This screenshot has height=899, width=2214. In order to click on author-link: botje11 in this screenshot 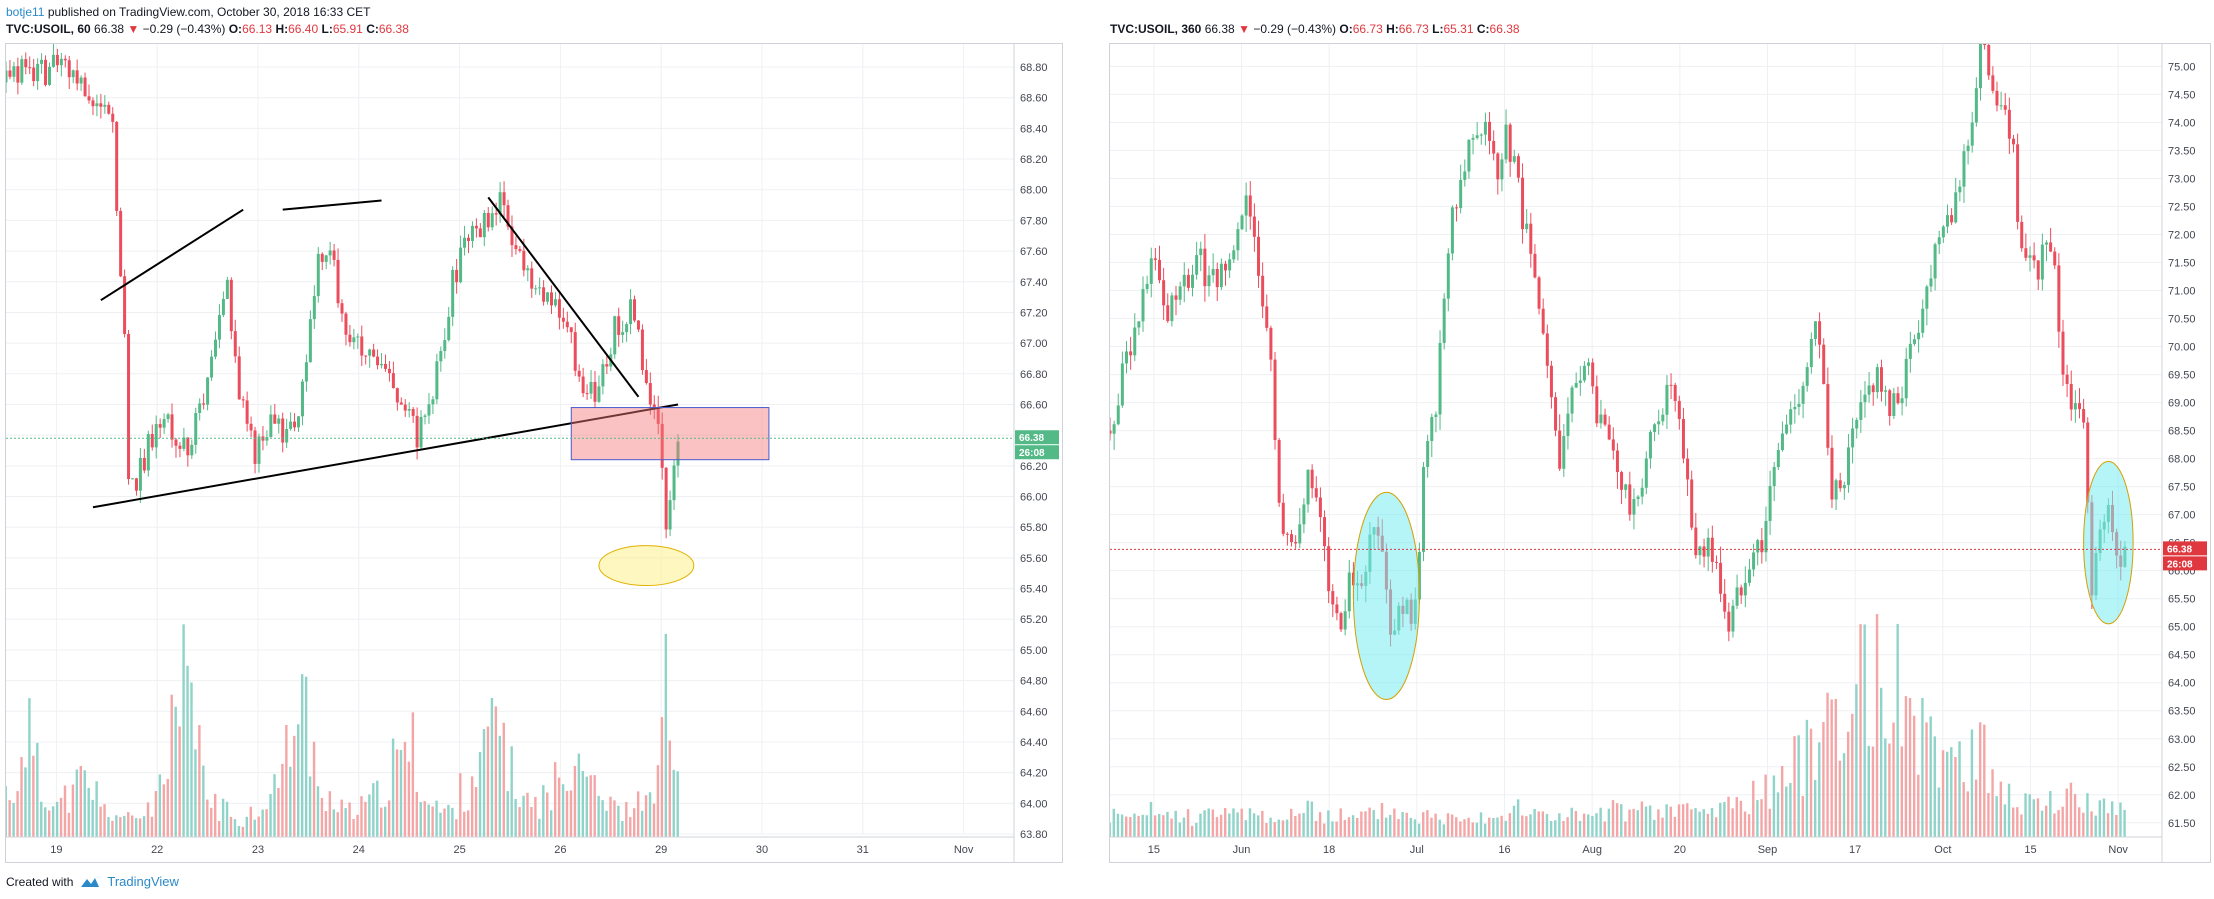, I will do `click(25, 12)`.